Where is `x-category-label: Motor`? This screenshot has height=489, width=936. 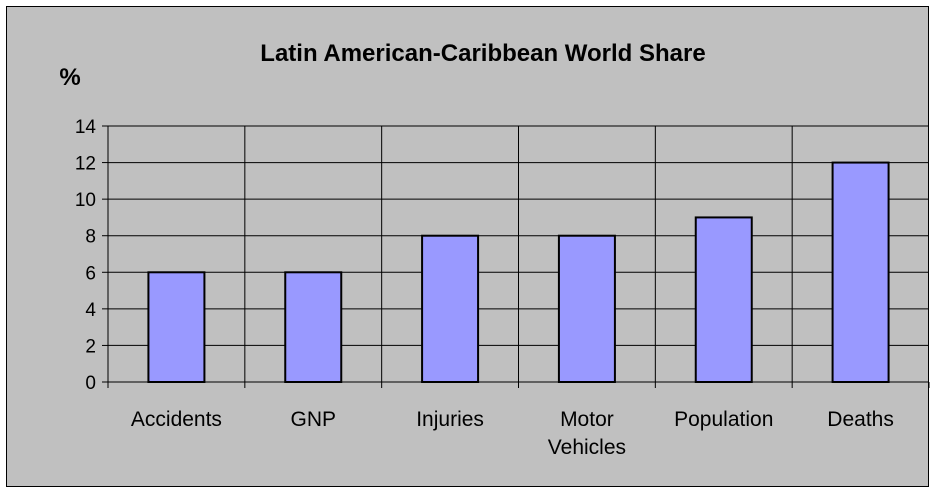
x-category-label: Motor is located at coordinates (587, 419).